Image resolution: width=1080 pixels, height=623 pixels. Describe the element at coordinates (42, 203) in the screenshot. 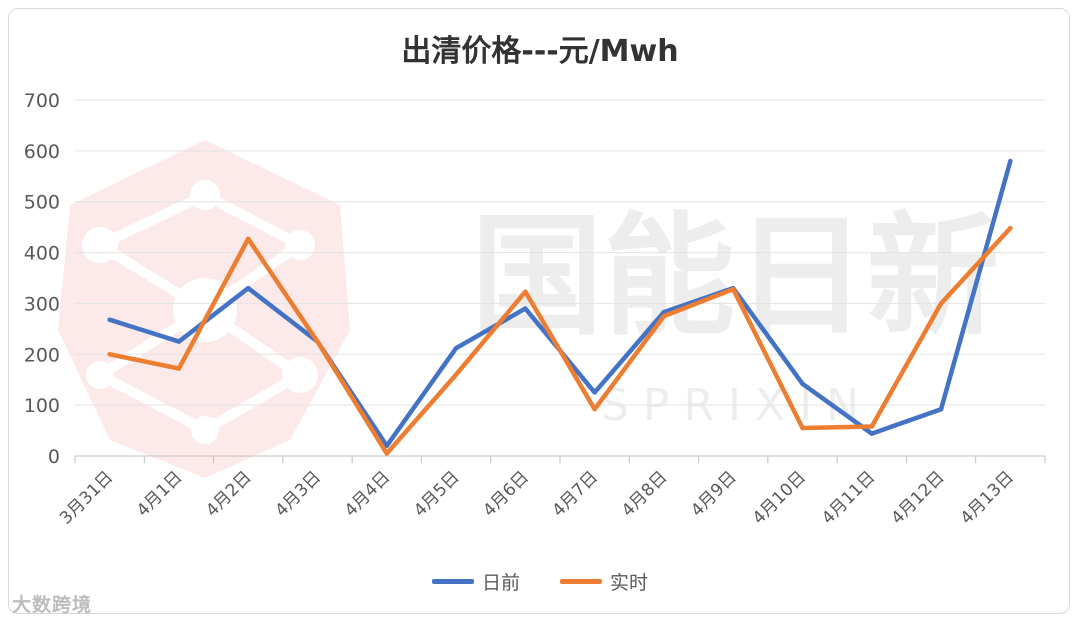

I see `y-tick-label: 500` at that location.